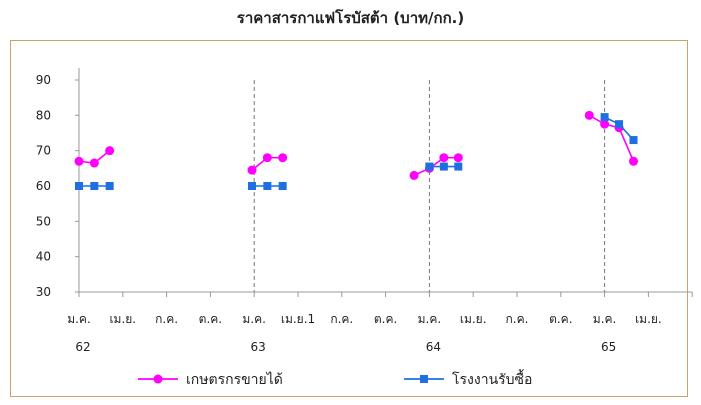 The width and height of the screenshot is (701, 405). Describe the element at coordinates (43, 221) in the screenshot. I see `y-tick-label: 50` at that location.